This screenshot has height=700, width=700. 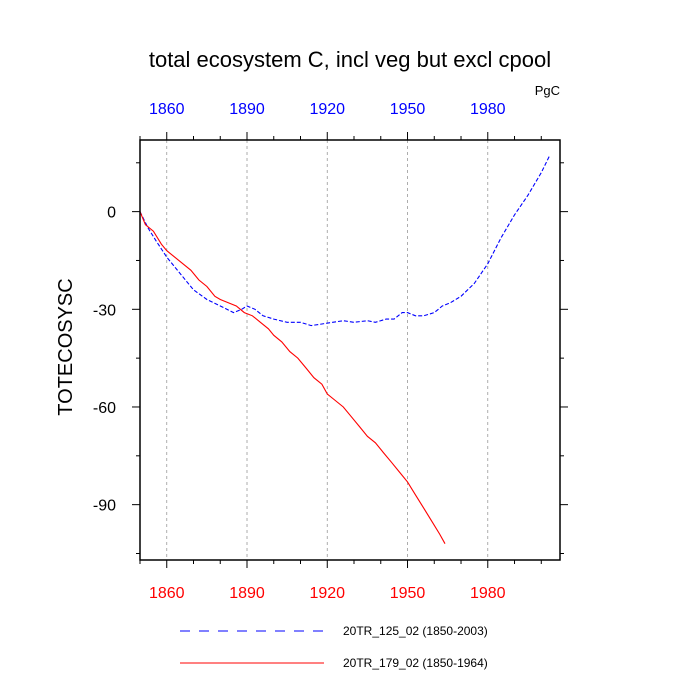 What do you see at coordinates (327, 109) in the screenshot?
I see `x-tick-label-top: 1920` at bounding box center [327, 109].